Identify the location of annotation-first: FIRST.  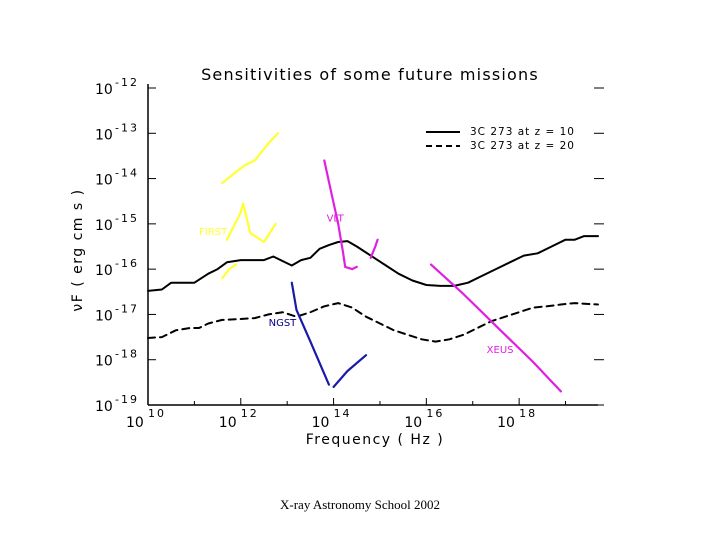
(213, 232).